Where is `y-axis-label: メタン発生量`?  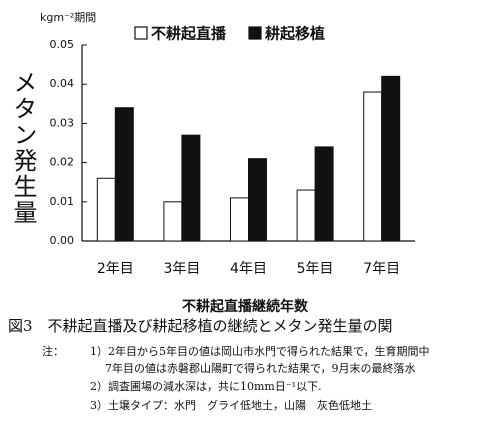
y-axis-label: メタン発生量 is located at coordinates (23, 148).